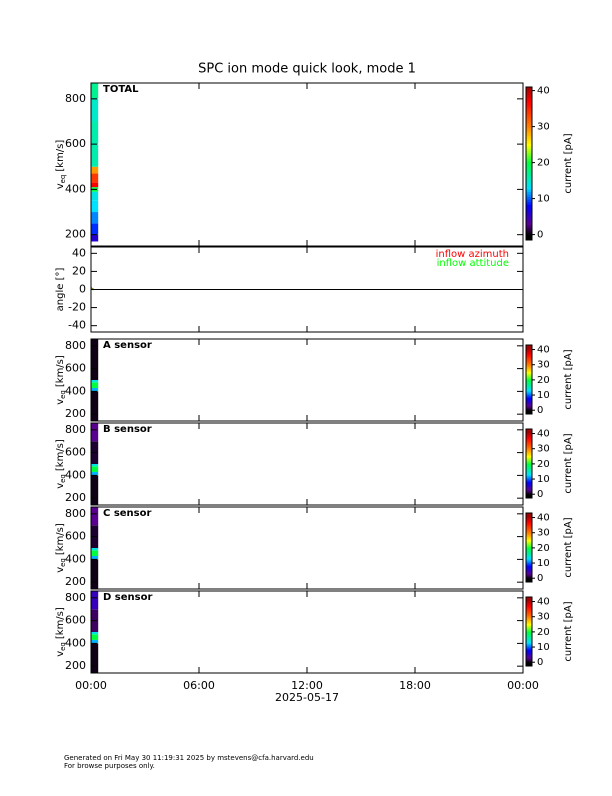  I want to click on footer-line: For browse purposes only., so click(109, 766).